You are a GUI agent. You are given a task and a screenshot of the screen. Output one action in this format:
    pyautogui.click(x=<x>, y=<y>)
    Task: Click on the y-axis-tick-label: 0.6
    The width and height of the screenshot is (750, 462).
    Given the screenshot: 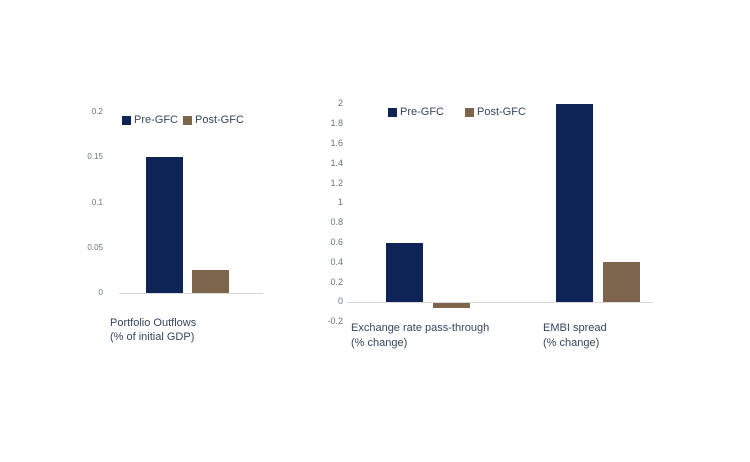 What is the action you would take?
    pyautogui.click(x=336, y=242)
    